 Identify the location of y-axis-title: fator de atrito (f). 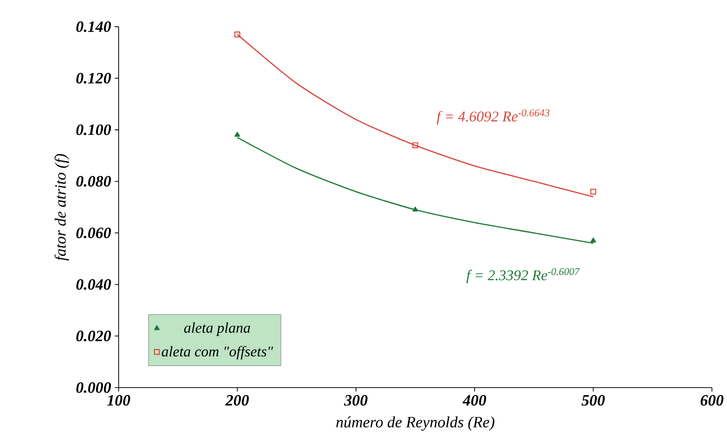
(62, 207).